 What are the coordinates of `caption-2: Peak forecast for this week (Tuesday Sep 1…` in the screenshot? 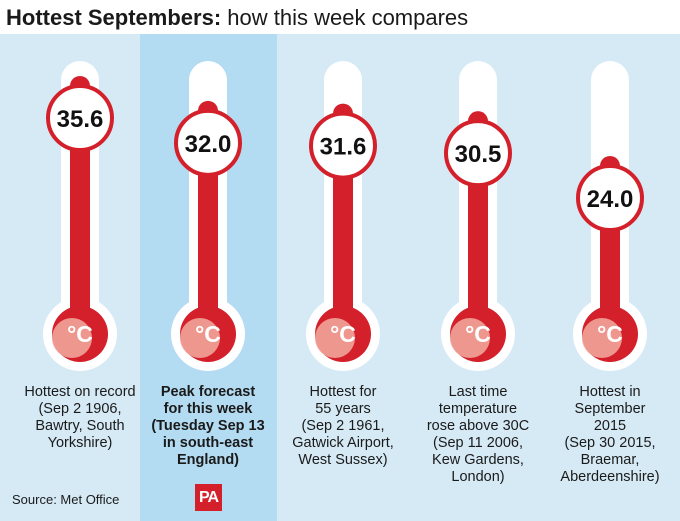 It's located at (208, 426).